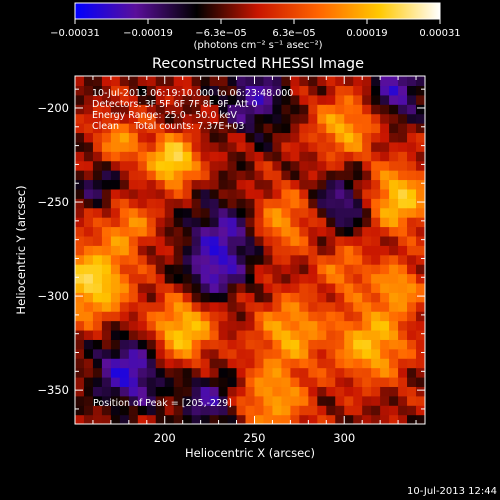 This screenshot has height=500, width=500. I want to click on colorbar-tick-label: −0.00019, so click(148, 33).